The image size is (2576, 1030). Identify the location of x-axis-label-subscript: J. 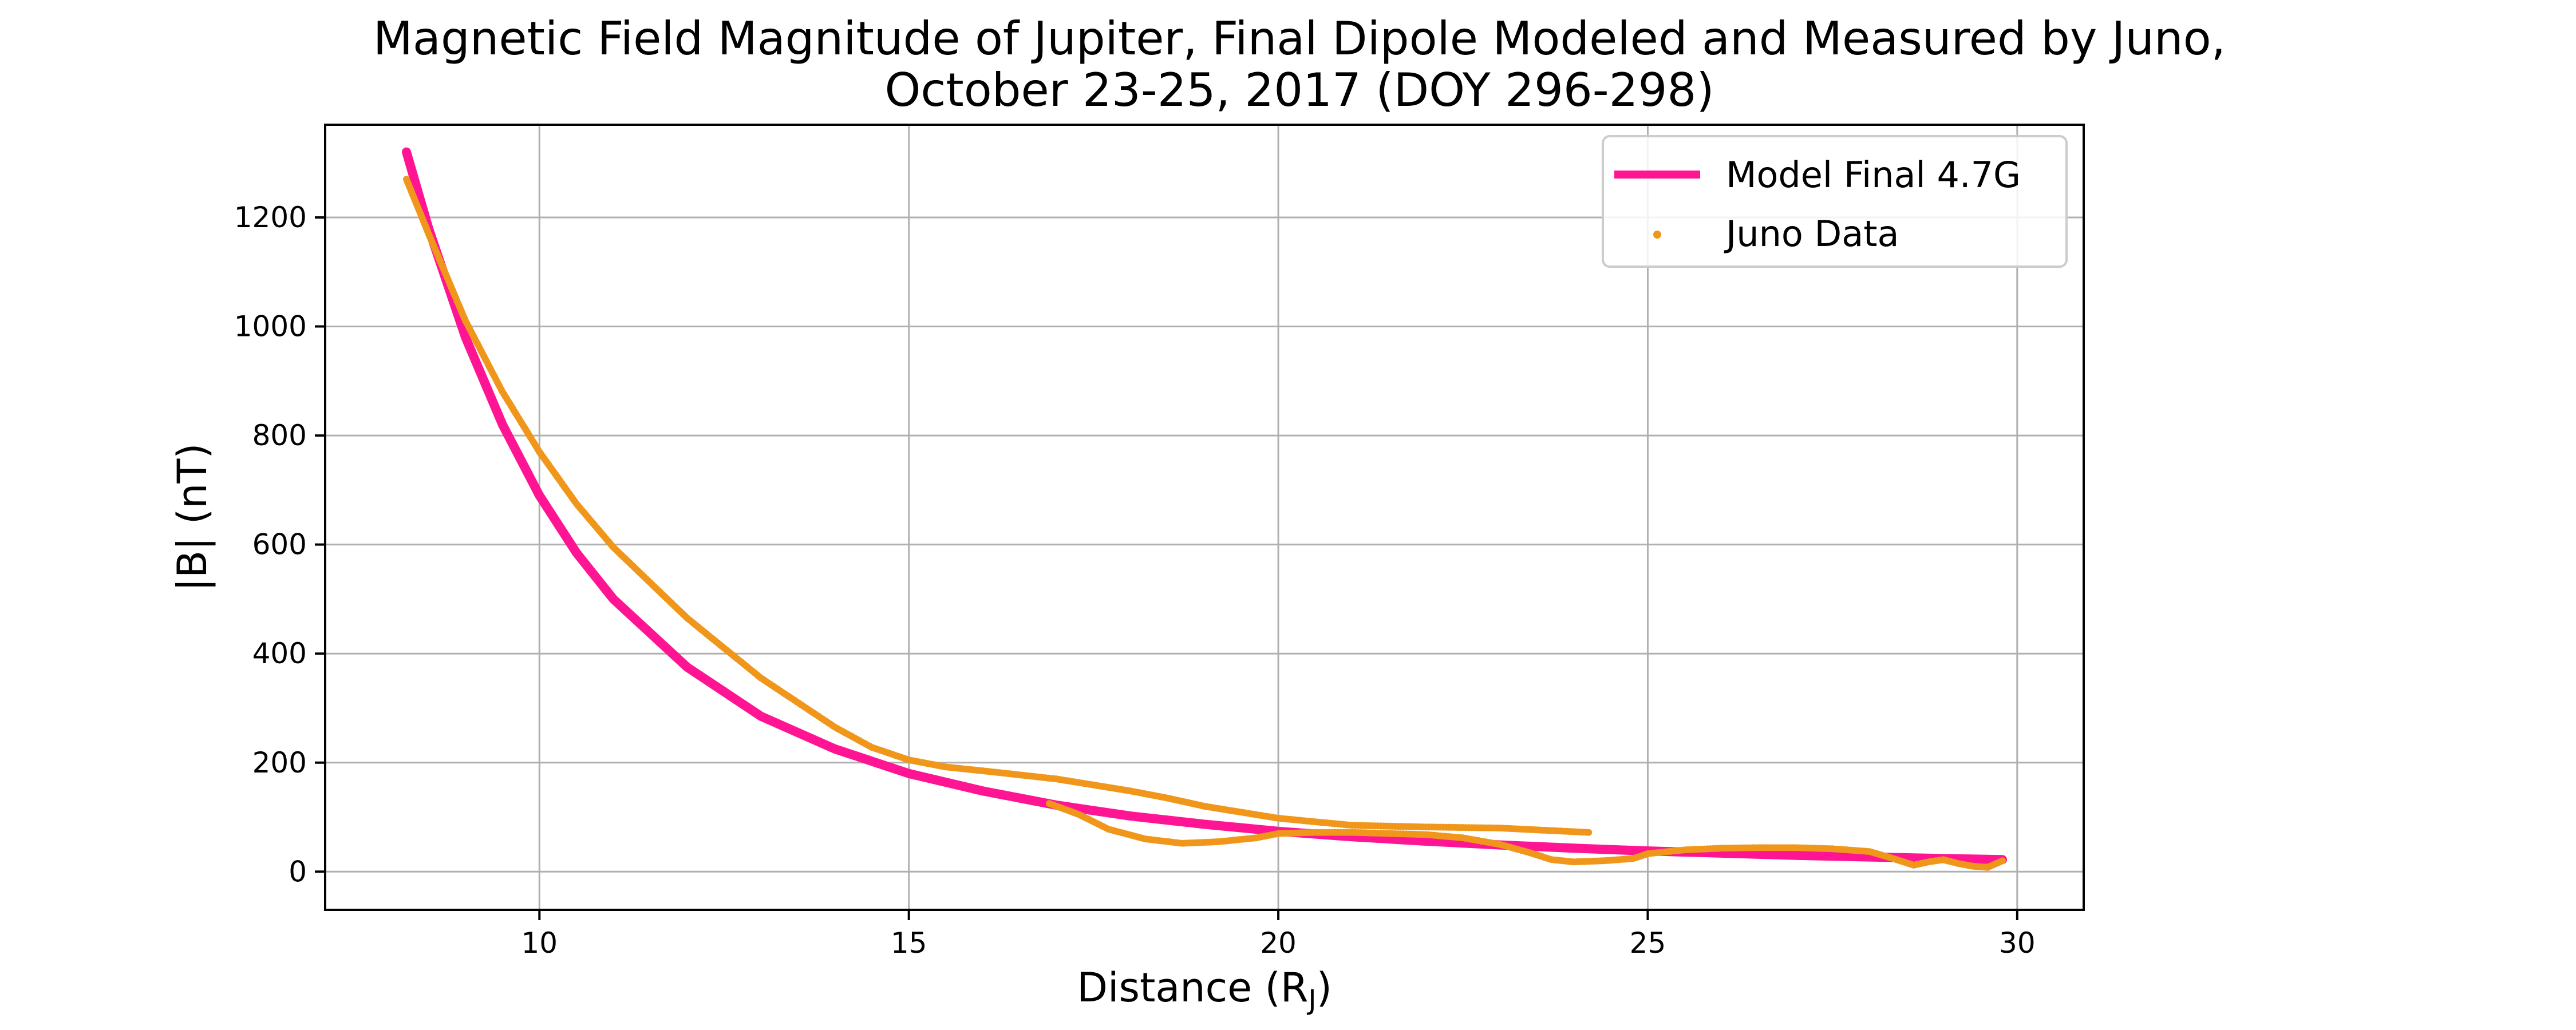
(1311, 1000).